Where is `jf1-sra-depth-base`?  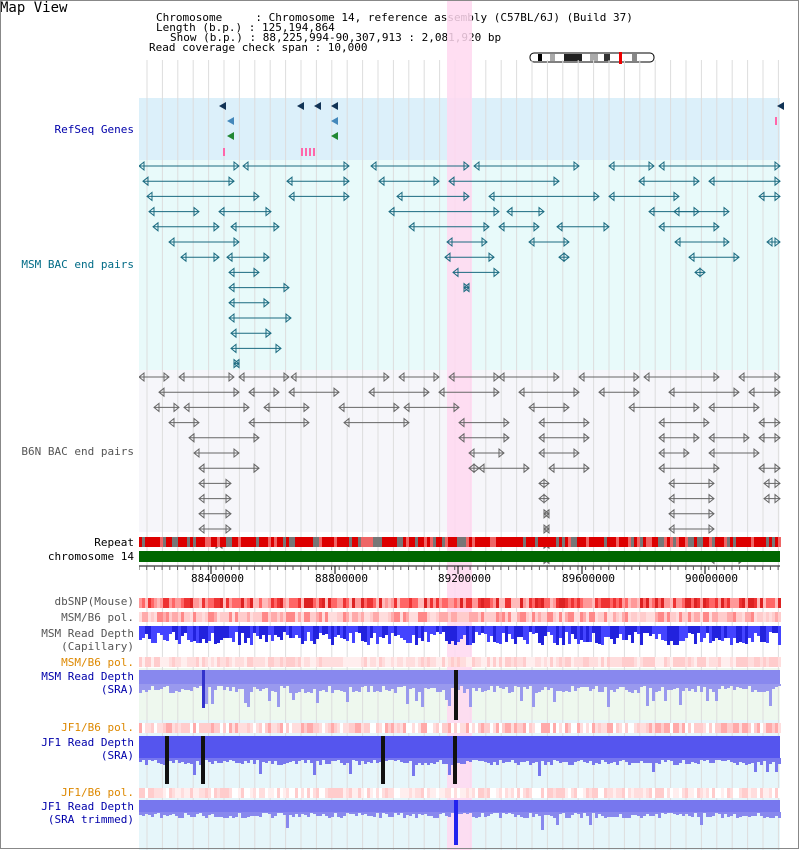
jf1-sra-depth-base is located at coordinates (459, 747).